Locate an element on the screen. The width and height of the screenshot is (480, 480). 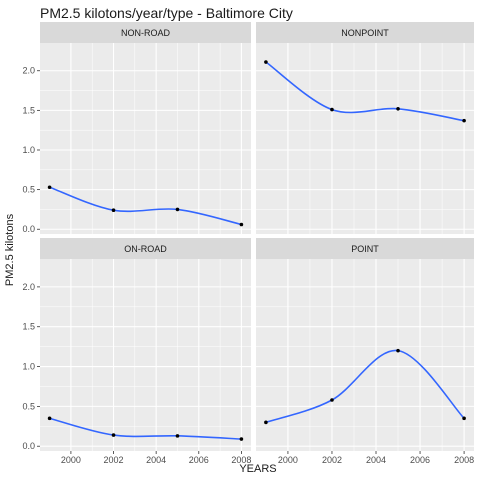
data-point-point-2008 is located at coordinates (464, 418).